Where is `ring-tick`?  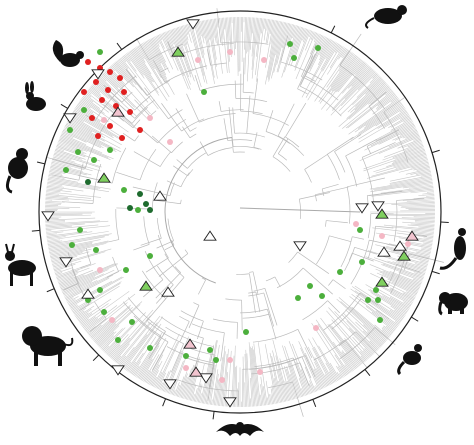 ring-tick is located at coordinates (314, 403).